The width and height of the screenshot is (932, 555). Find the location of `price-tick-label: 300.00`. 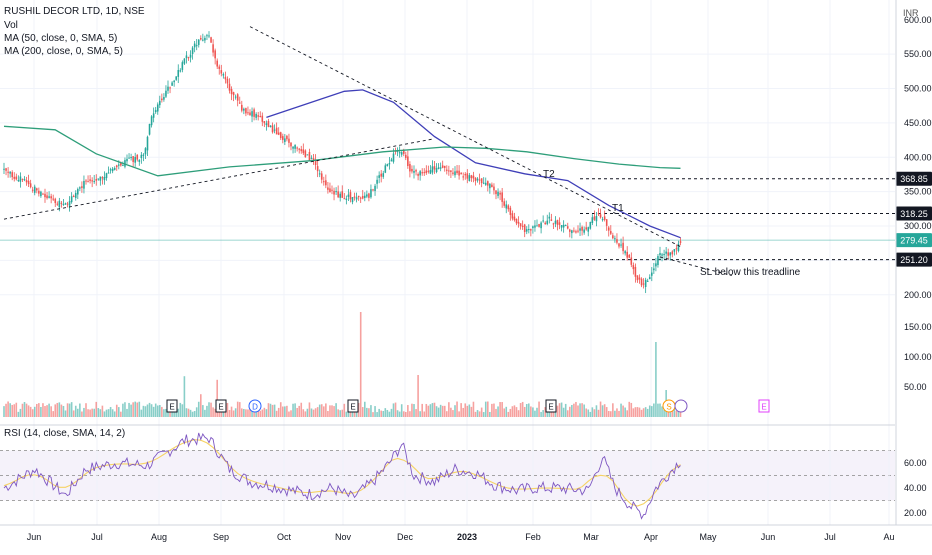

price-tick-label: 300.00 is located at coordinates (918, 226).